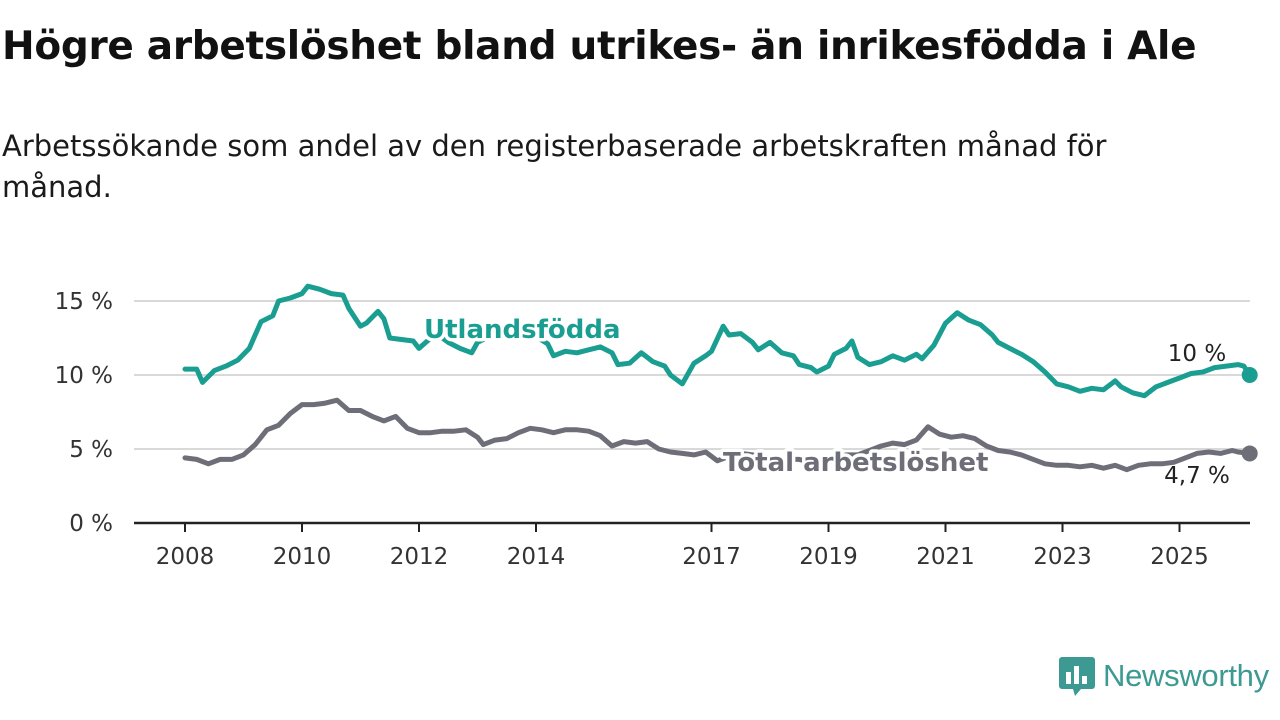 This screenshot has height=720, width=1280. Describe the element at coordinates (84, 302) in the screenshot. I see `y-tick-label: 15 %` at that location.